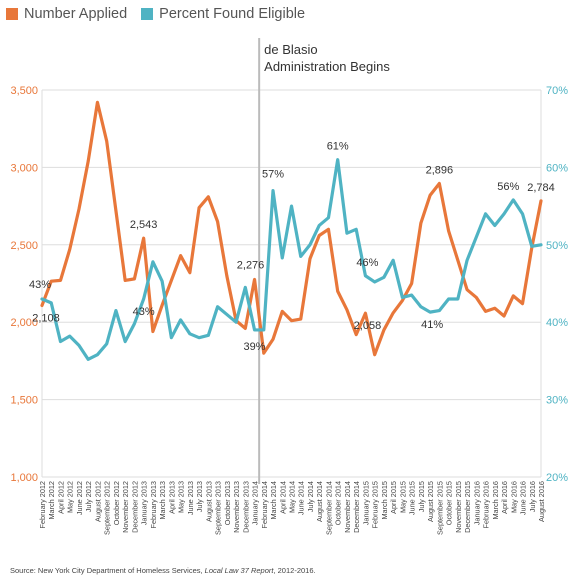 The image size is (574, 580). I want to click on x-tick-label: December 2013, so click(245, 507).